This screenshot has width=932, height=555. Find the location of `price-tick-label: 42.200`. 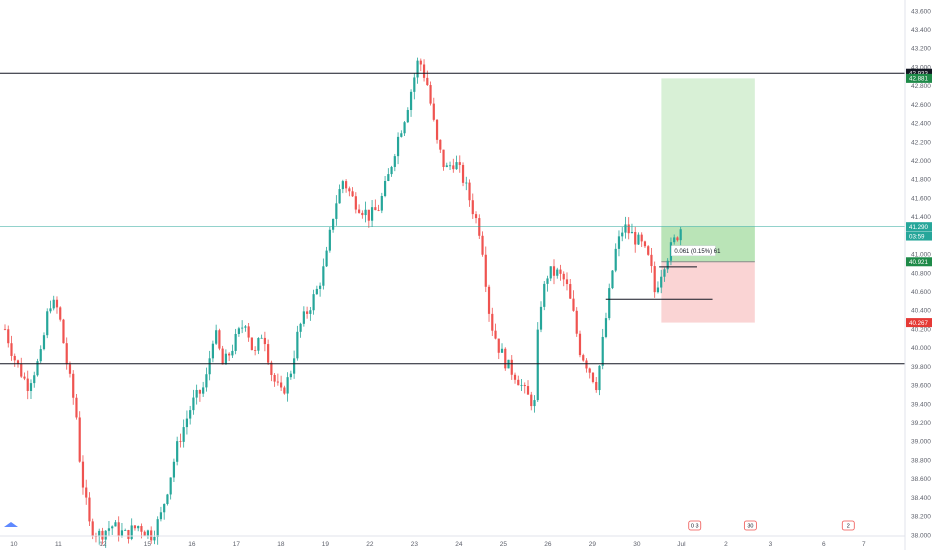

price-tick-label: 42.200 is located at coordinates (921, 142).